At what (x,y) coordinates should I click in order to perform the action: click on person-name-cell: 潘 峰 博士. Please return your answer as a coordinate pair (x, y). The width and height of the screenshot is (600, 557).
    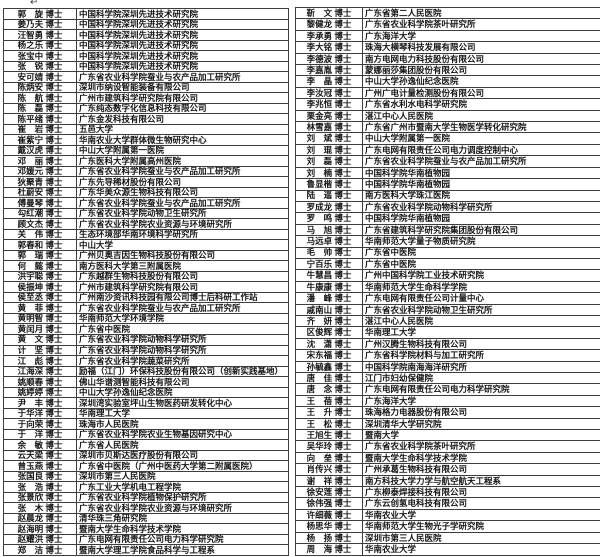
    Looking at the image, I should click on (329, 298).